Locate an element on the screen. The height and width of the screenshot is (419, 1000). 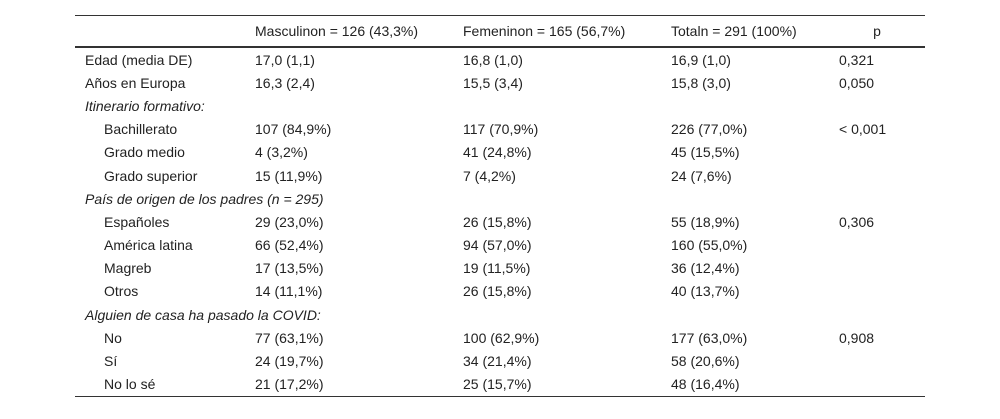
row-label: Grado medio is located at coordinates (144, 152).